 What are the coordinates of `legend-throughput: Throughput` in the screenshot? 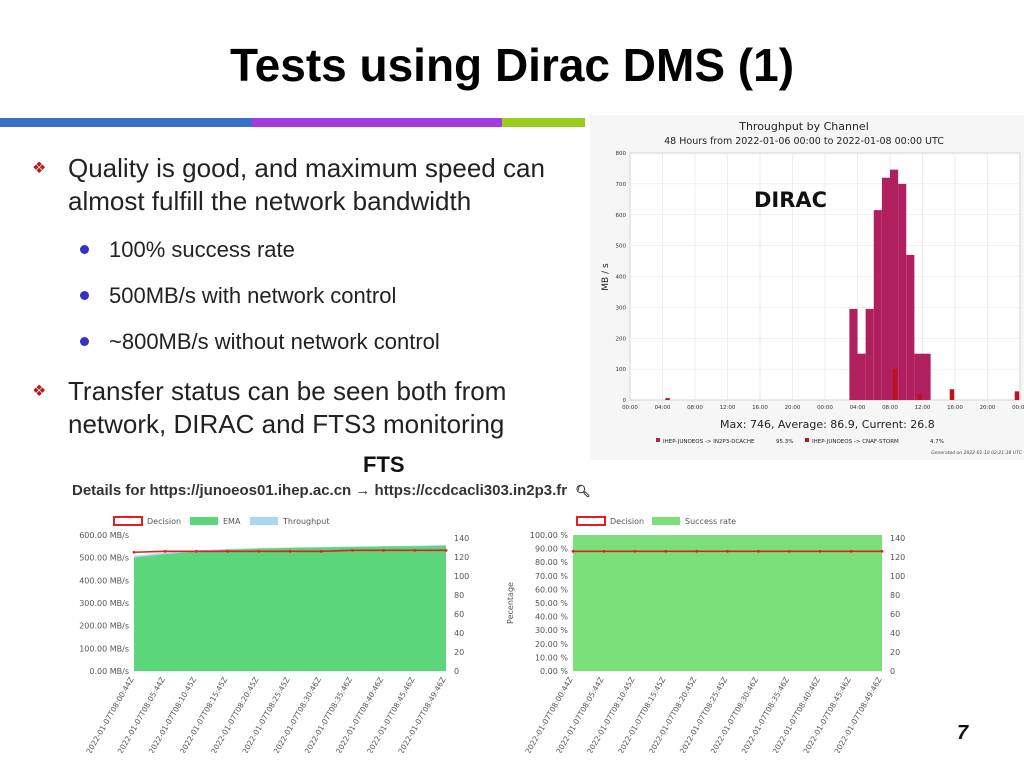 It's located at (289, 521).